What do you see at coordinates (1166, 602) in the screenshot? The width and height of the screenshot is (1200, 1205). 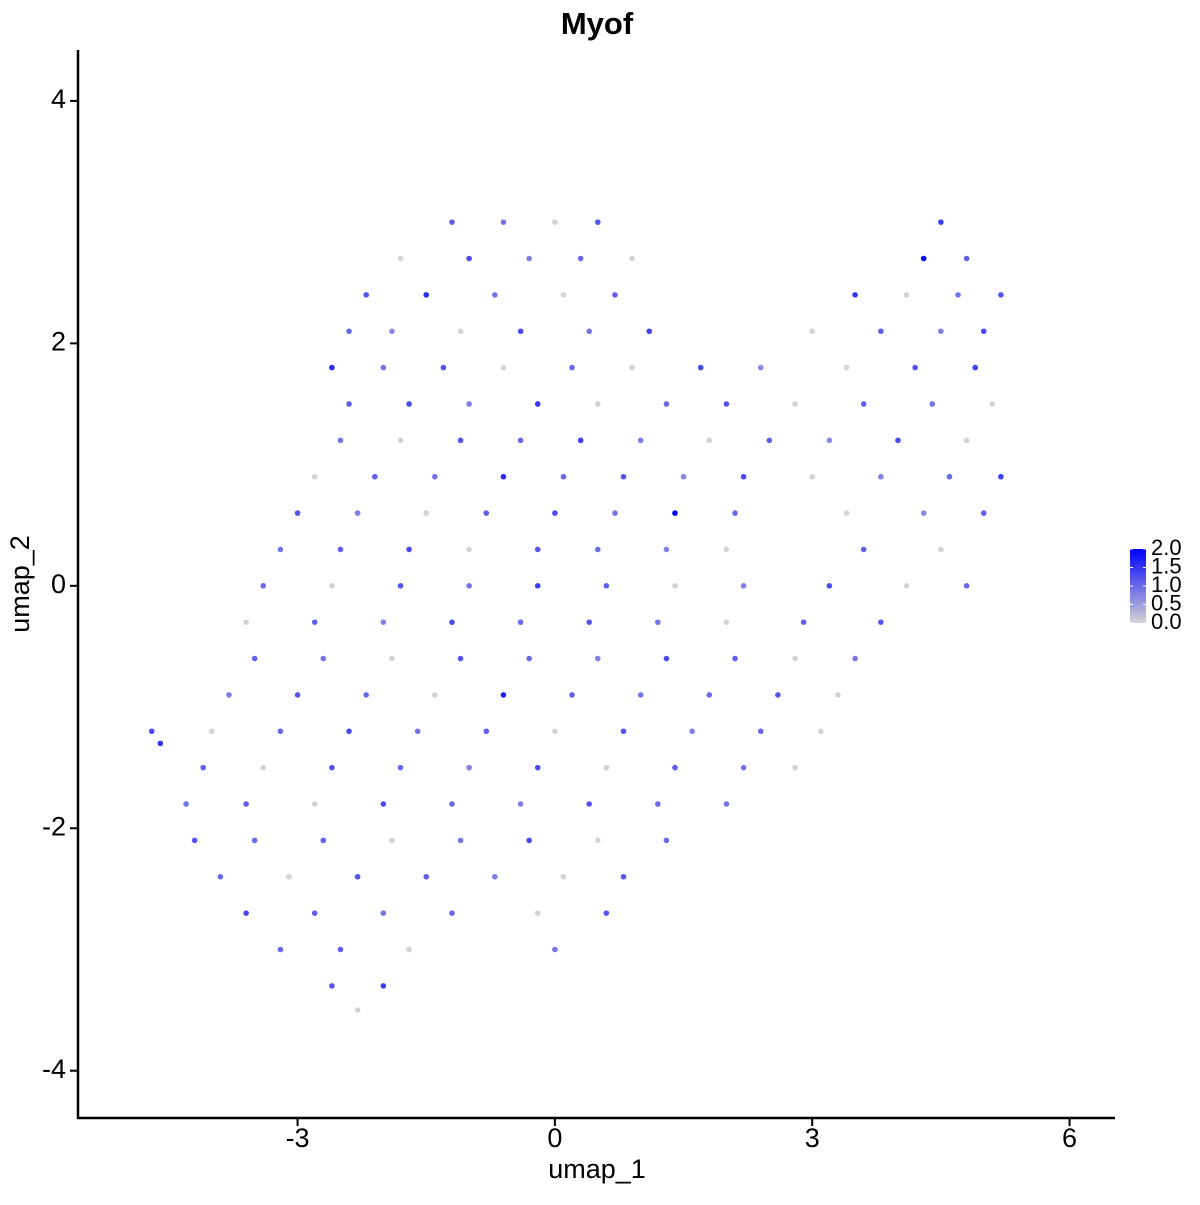 I see `colorbar-tick-label: 0.5` at bounding box center [1166, 602].